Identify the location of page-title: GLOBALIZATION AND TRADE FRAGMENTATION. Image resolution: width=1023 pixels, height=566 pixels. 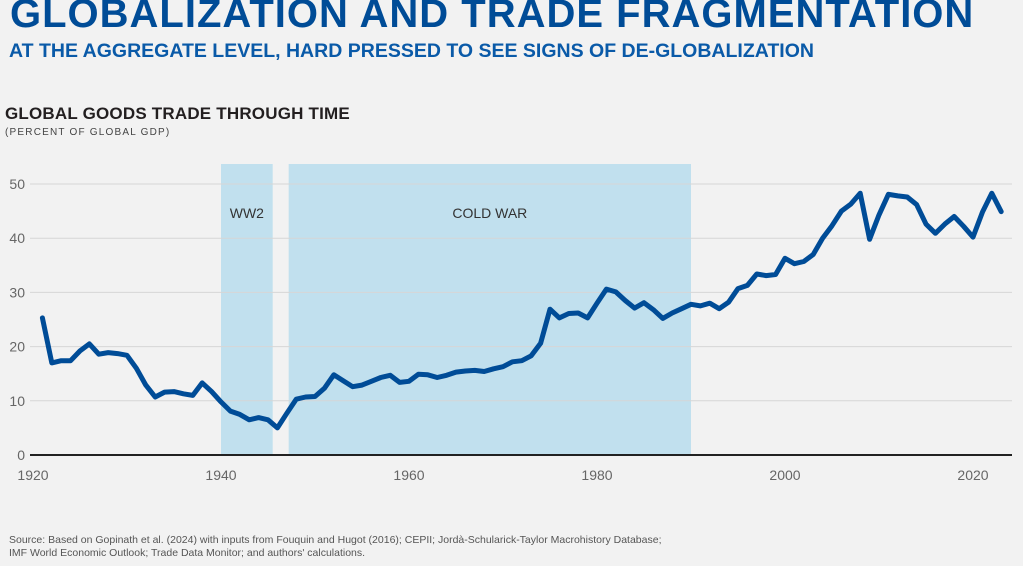
(492, 18).